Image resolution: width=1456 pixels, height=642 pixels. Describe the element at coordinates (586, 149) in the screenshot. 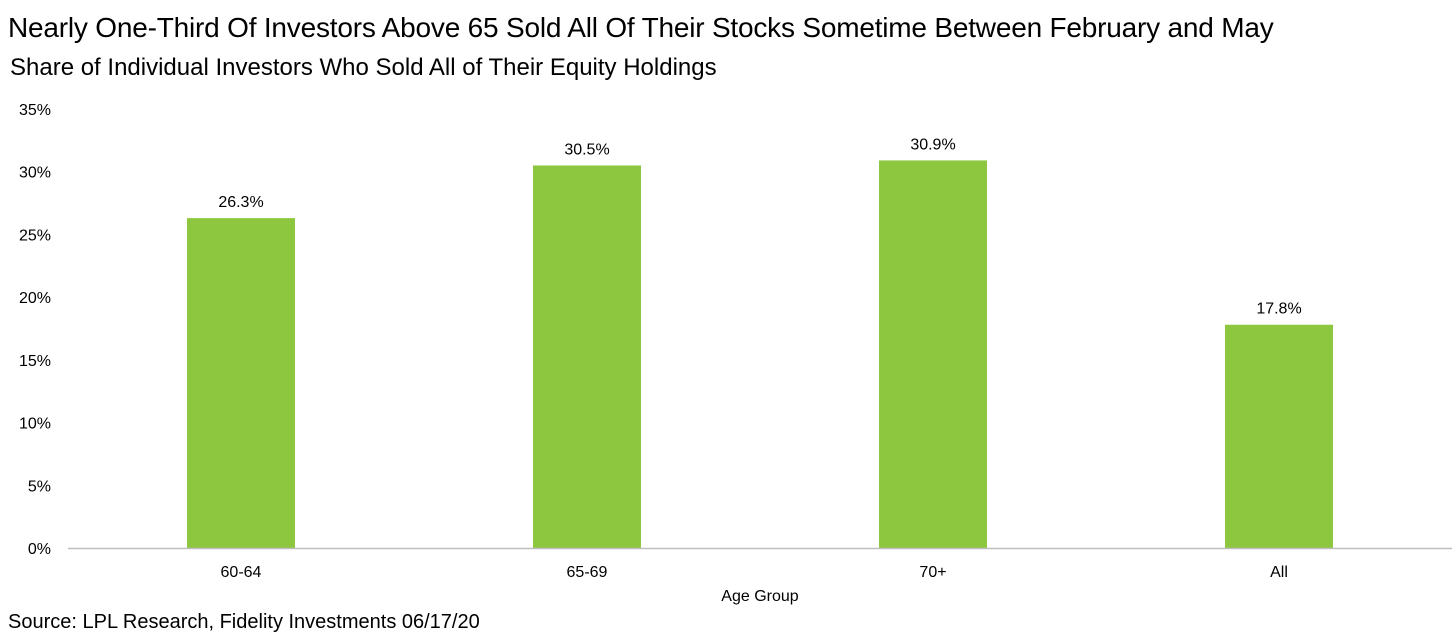

I see `data-label: 30.5%` at that location.